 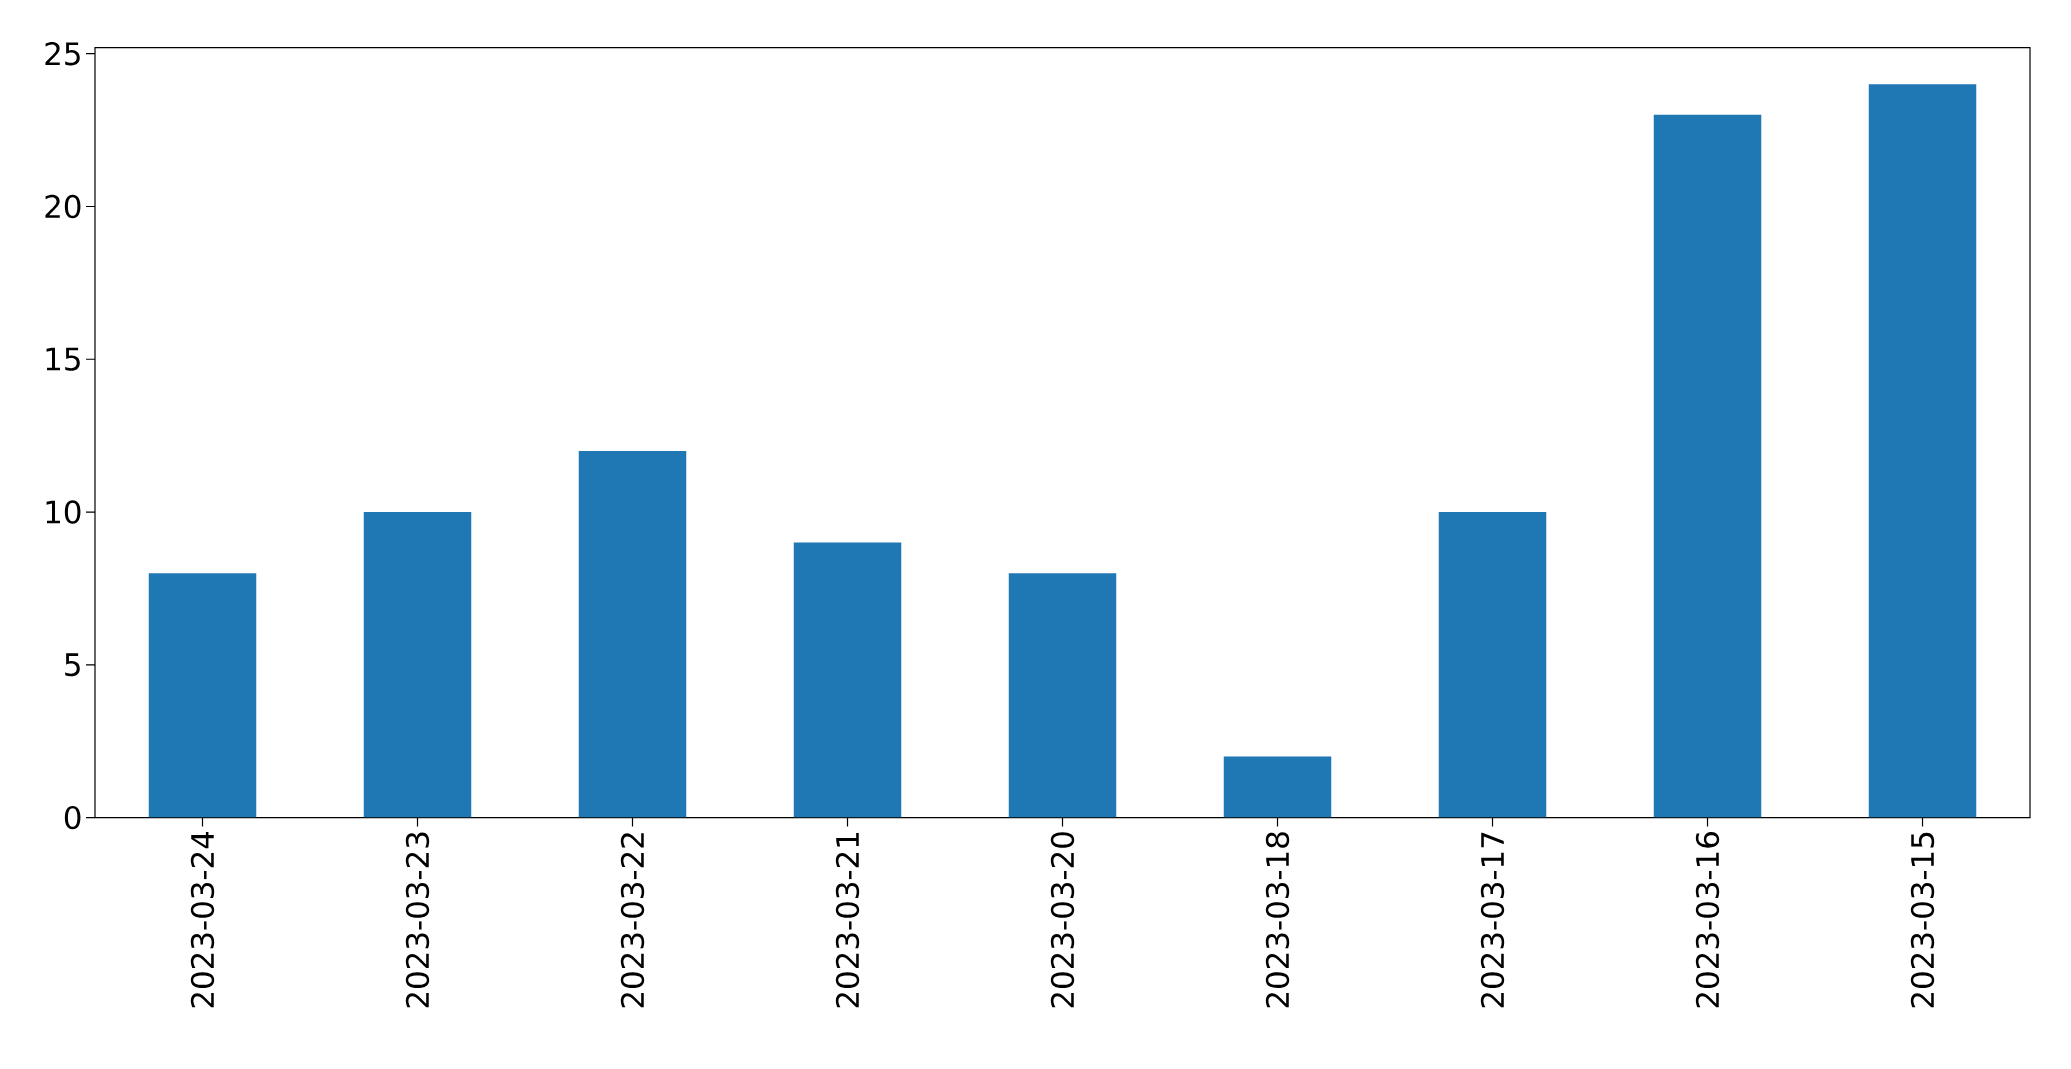 What do you see at coordinates (632, 920) in the screenshot?
I see `x-tick-label: 2023-03-22` at bounding box center [632, 920].